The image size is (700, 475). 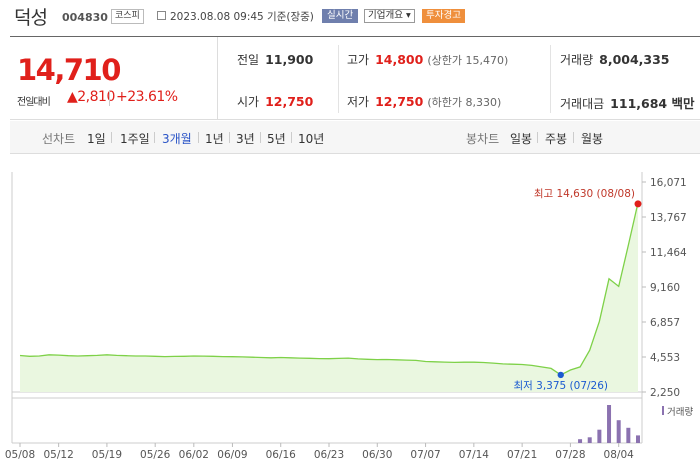 What do you see at coordinates (135, 139) in the screenshot?
I see `period-1w: 1주일` at bounding box center [135, 139].